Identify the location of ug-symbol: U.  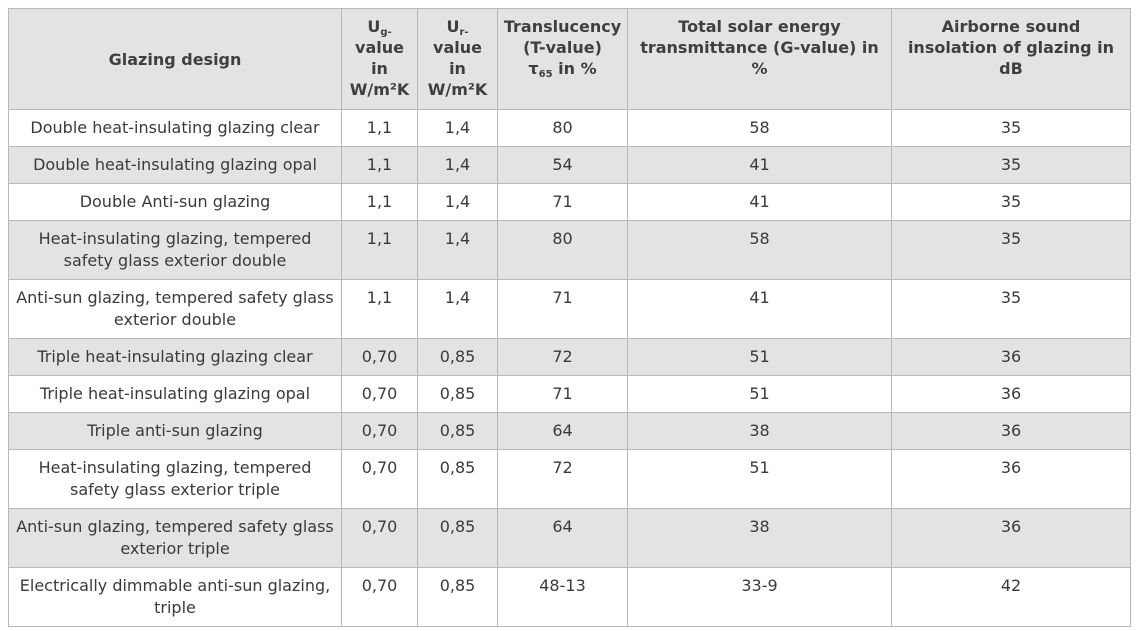
(374, 26).